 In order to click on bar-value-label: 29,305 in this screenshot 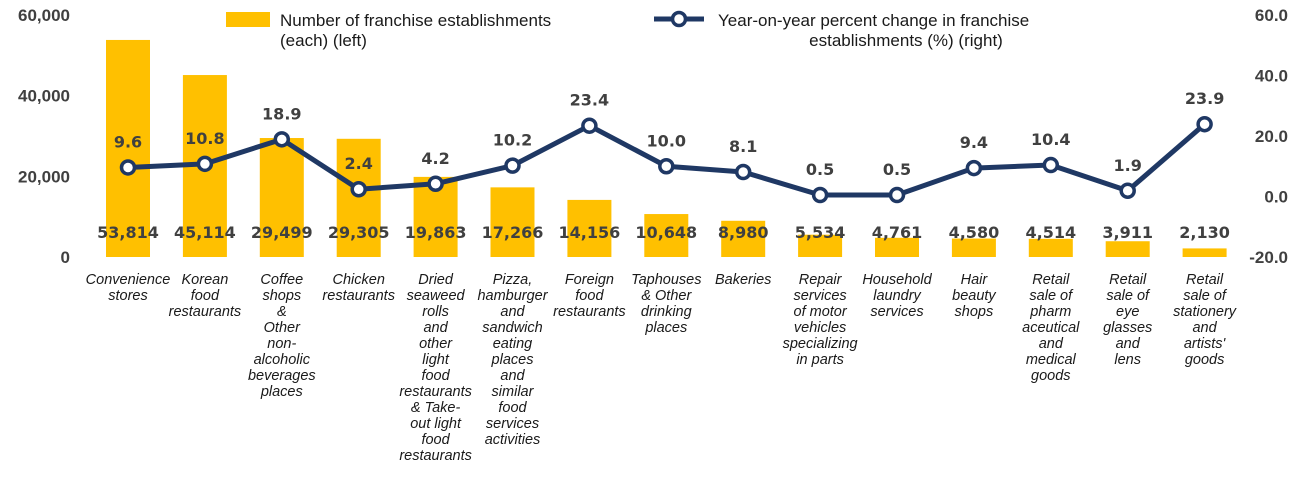, I will do `click(359, 232)`.